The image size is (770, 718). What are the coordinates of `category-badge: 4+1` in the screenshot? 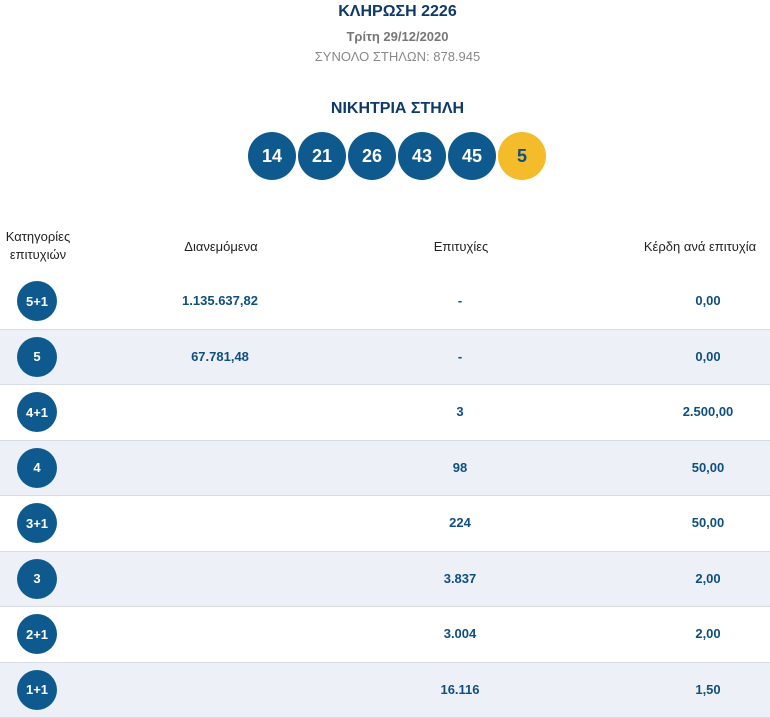 It's located at (37, 412).